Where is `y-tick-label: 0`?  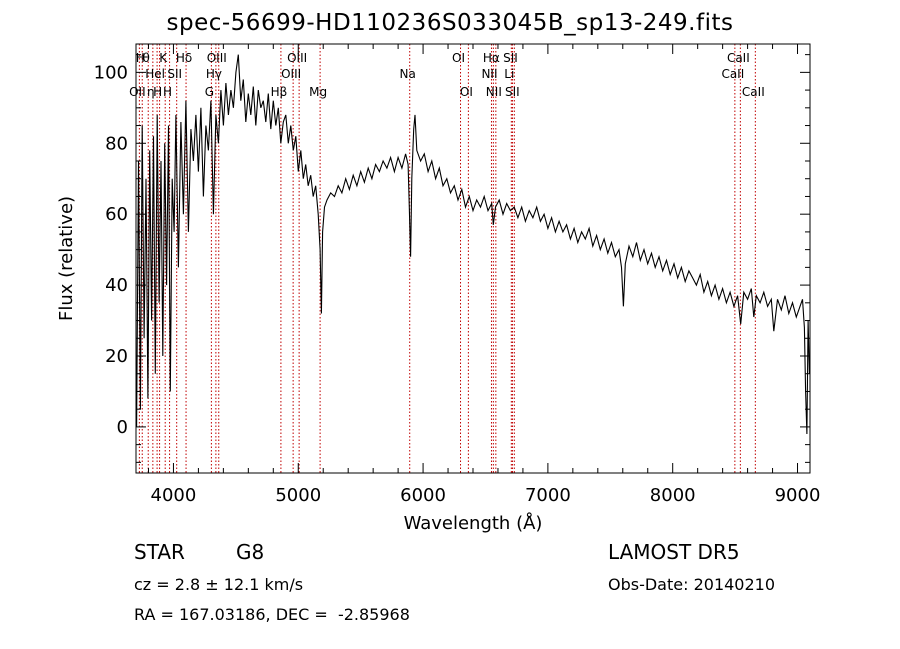
y-tick-label: 0 is located at coordinates (122, 427).